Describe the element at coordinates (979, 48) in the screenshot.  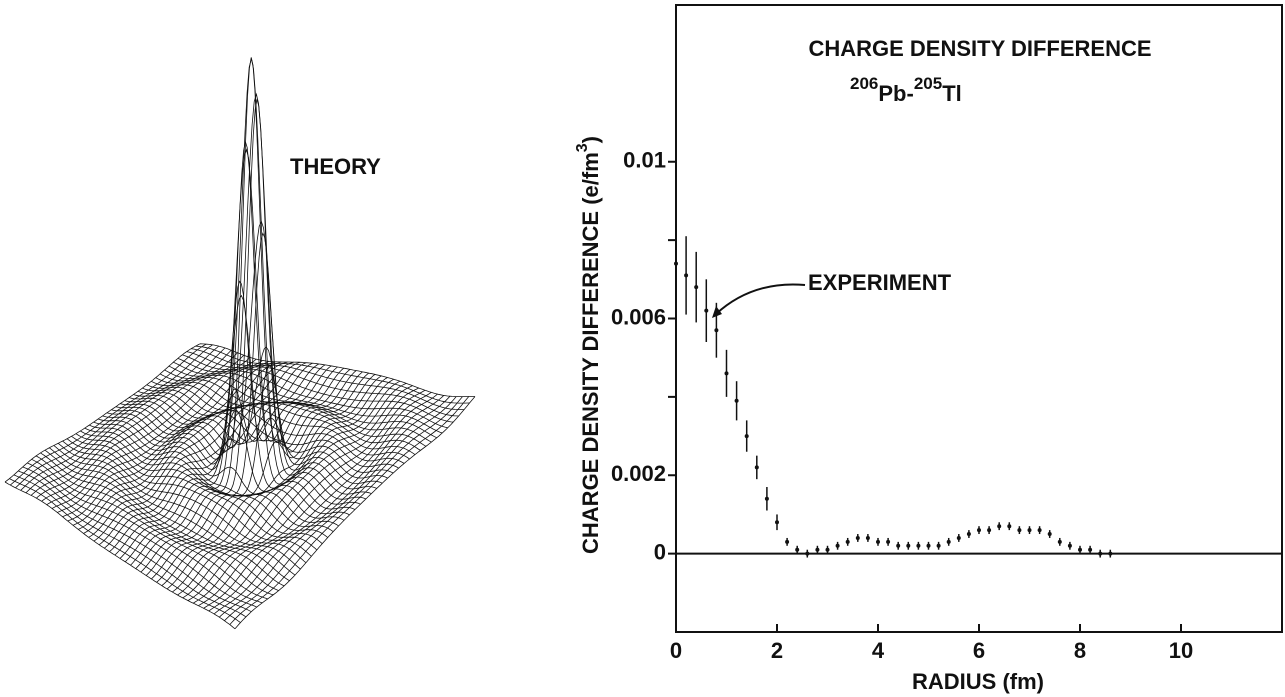
I see `chart-title: CHARGE DENSITY DIFFERENCE` at that location.